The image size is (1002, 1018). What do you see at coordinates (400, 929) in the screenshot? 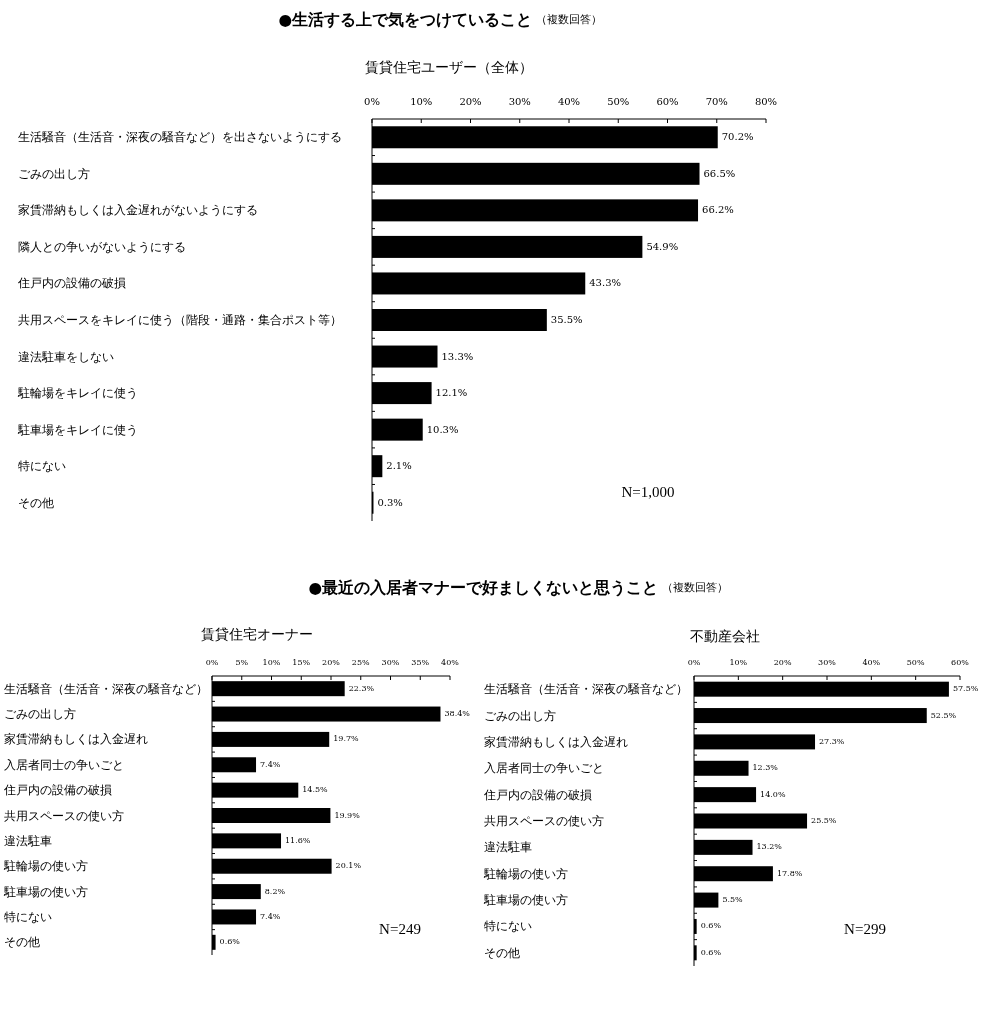
I see `annotation: N=249` at bounding box center [400, 929].